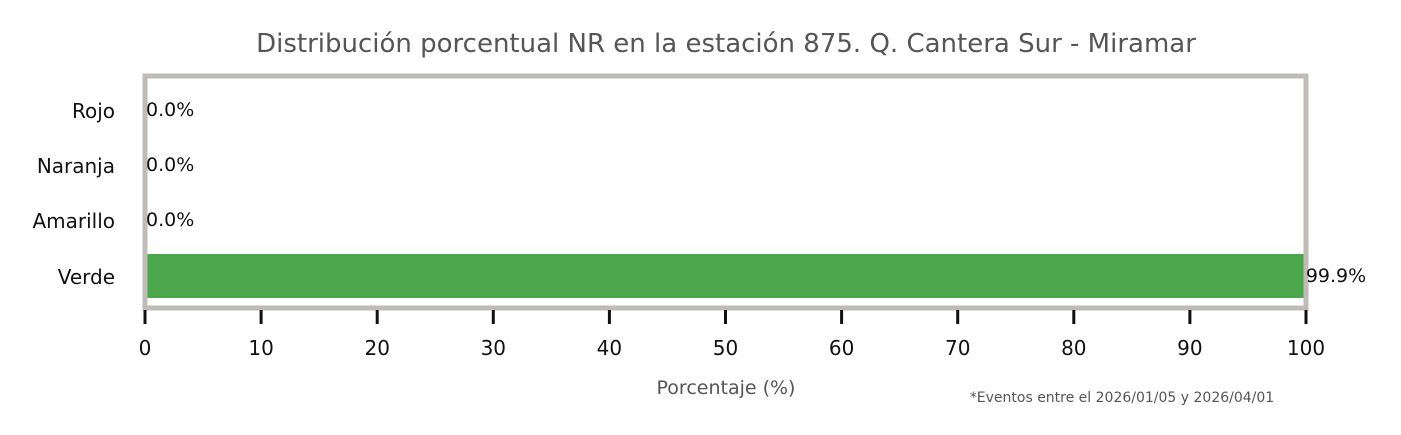 This screenshot has height=435, width=1401. I want to click on x-tick-label: 70, so click(957, 348).